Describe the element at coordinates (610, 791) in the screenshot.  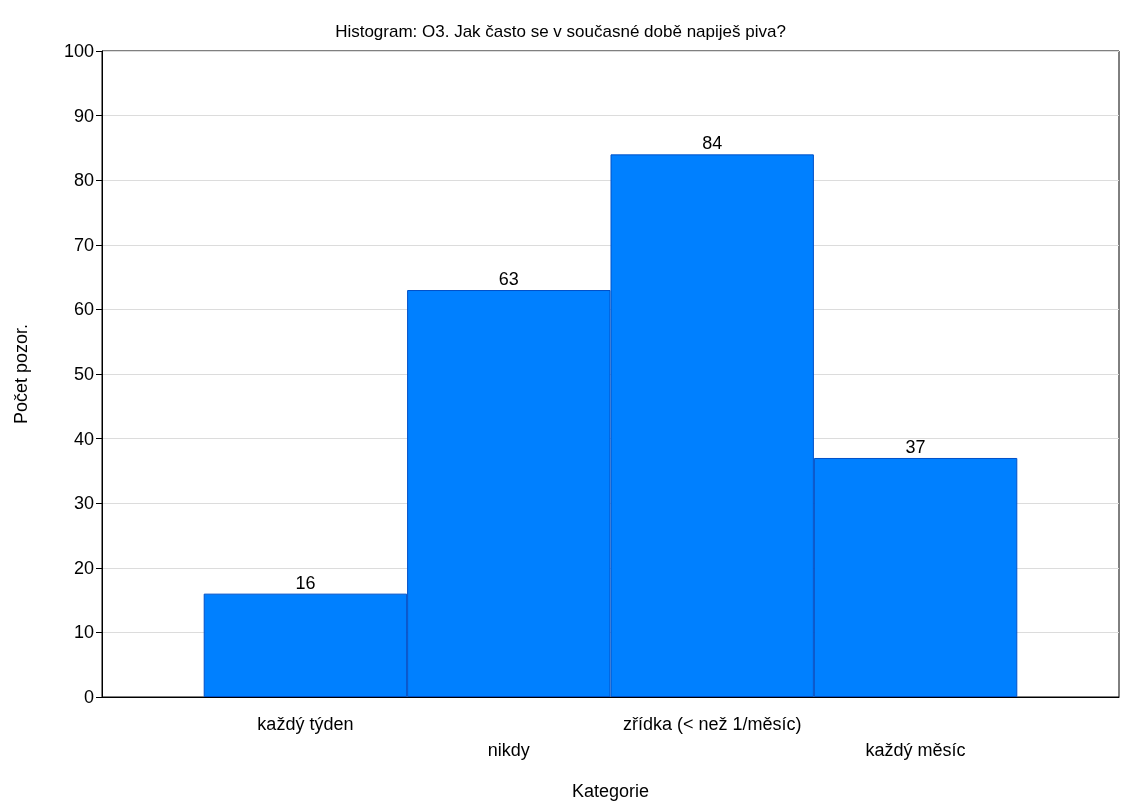
I see `x-axis-title: Kategorie` at that location.